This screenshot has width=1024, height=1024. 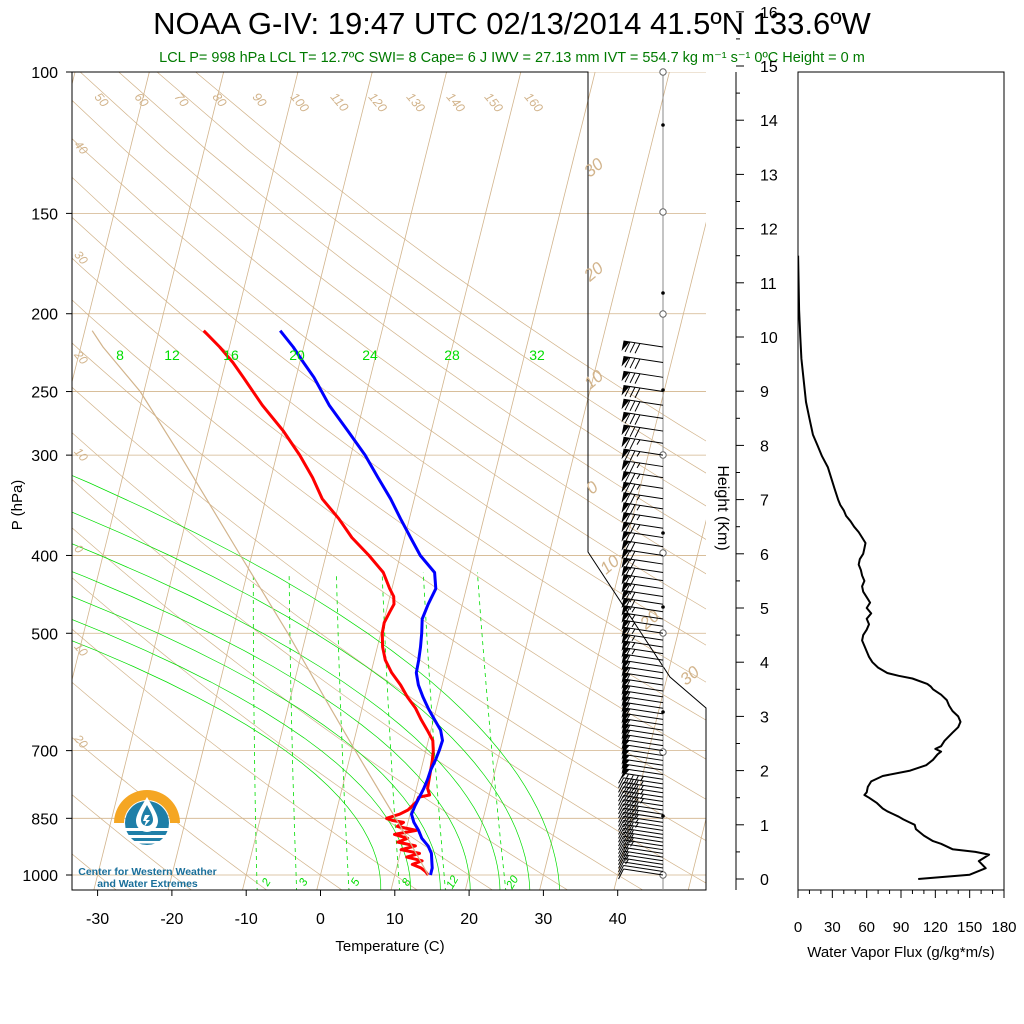 What do you see at coordinates (44, 819) in the screenshot?
I see `pressure-tick-label: 850` at bounding box center [44, 819].